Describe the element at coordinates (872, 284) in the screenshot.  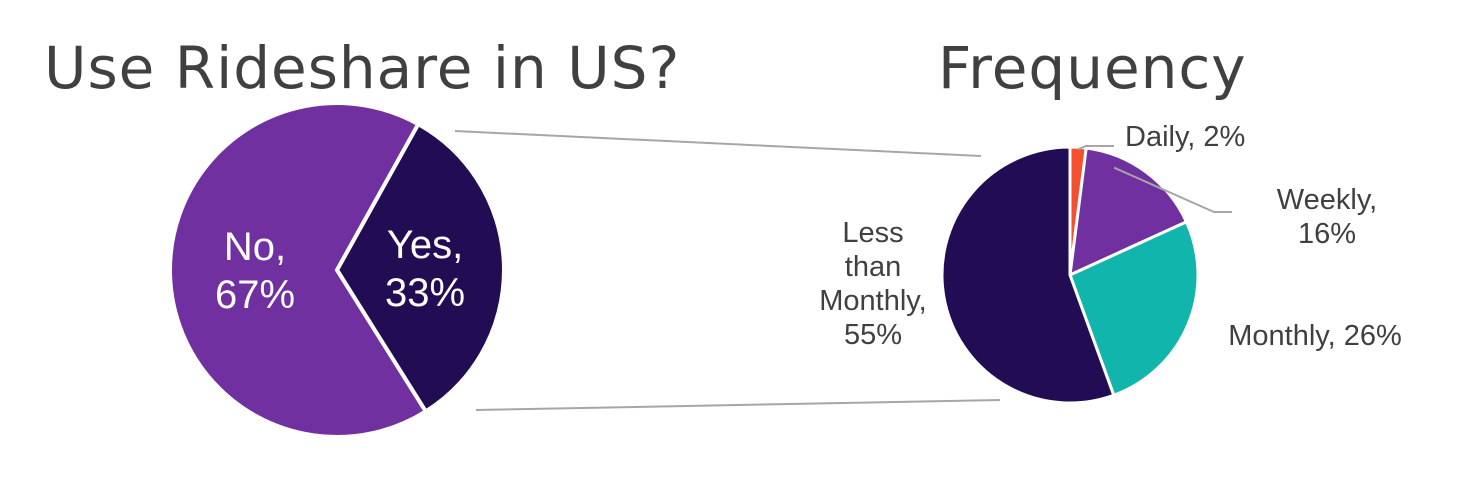
I see `data-label-less-than-monthly: Less than Monthly, 55%` at that location.